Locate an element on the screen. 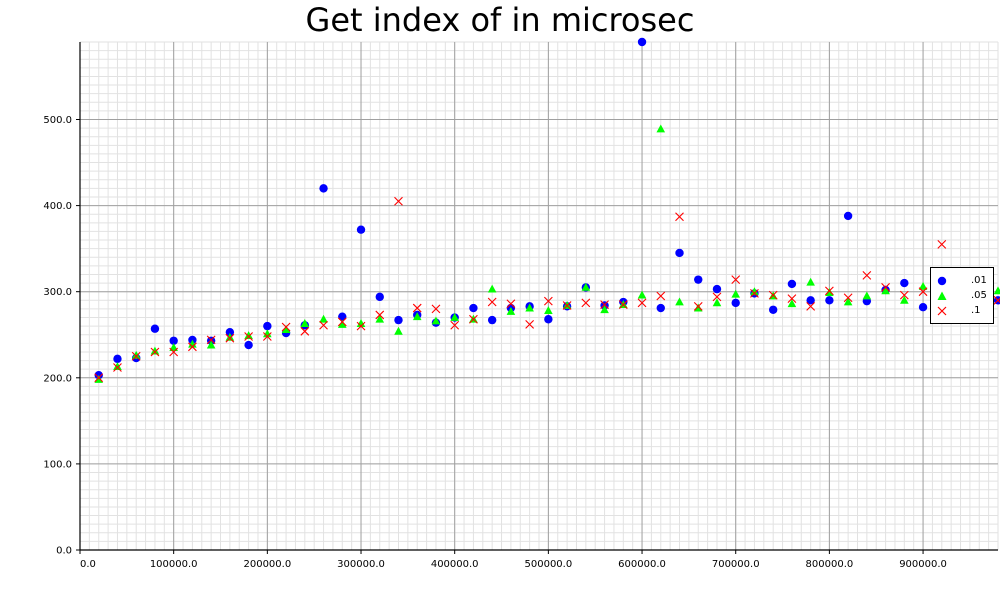  x-tick-label: 400000.0 is located at coordinates (455, 564).